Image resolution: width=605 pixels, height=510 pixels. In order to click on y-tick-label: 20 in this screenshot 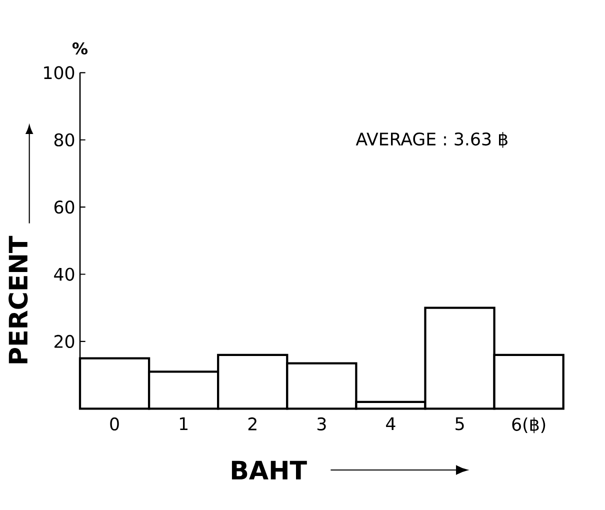, I will do `click(64, 341)`.